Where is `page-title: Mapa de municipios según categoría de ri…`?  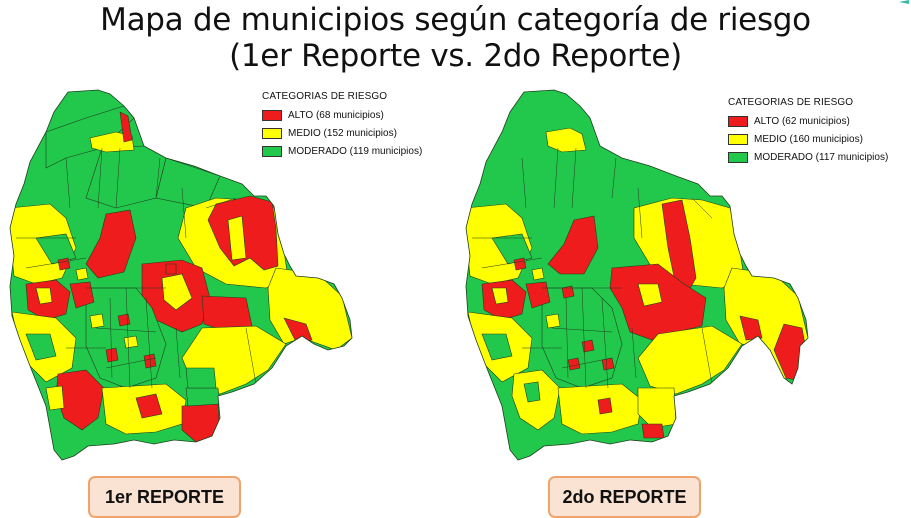 page-title: Mapa de municipios según categoría de ri… is located at coordinates (455, 38).